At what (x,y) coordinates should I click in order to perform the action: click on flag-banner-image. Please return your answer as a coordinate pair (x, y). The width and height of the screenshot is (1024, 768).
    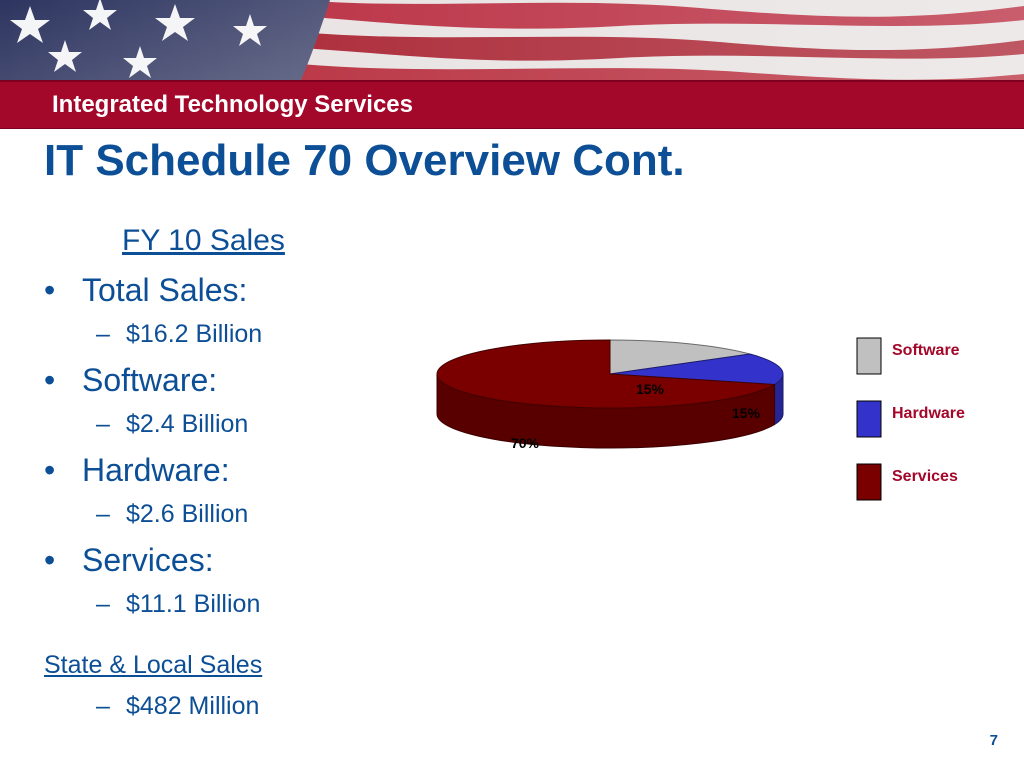
    Looking at the image, I should click on (512, 41).